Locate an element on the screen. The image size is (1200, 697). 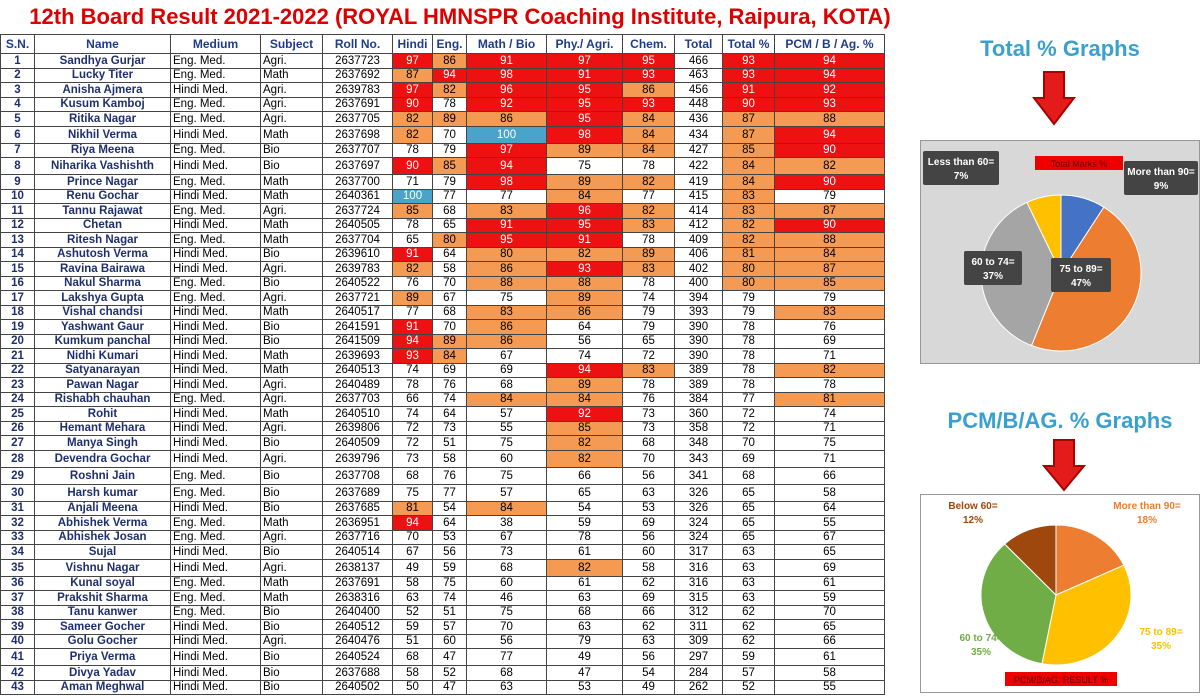
cell-eng: 52 is located at coordinates (449, 673).